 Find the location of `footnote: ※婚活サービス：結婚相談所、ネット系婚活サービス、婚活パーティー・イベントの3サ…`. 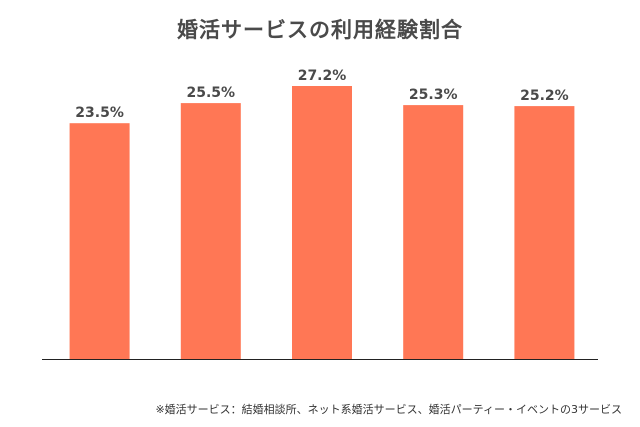

footnote: ※婚活サービス：結婚相談所、ネット系婚活サービス、婚活パーティー・イベントの3サ… is located at coordinates (388, 409).